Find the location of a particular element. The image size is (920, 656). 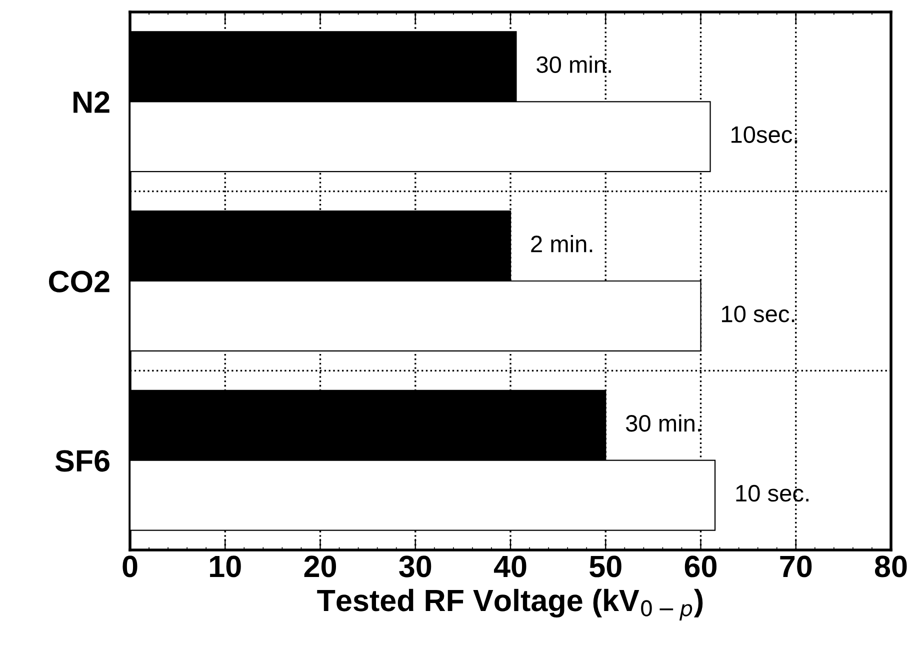

x-tick-label: 80 is located at coordinates (890, 567).